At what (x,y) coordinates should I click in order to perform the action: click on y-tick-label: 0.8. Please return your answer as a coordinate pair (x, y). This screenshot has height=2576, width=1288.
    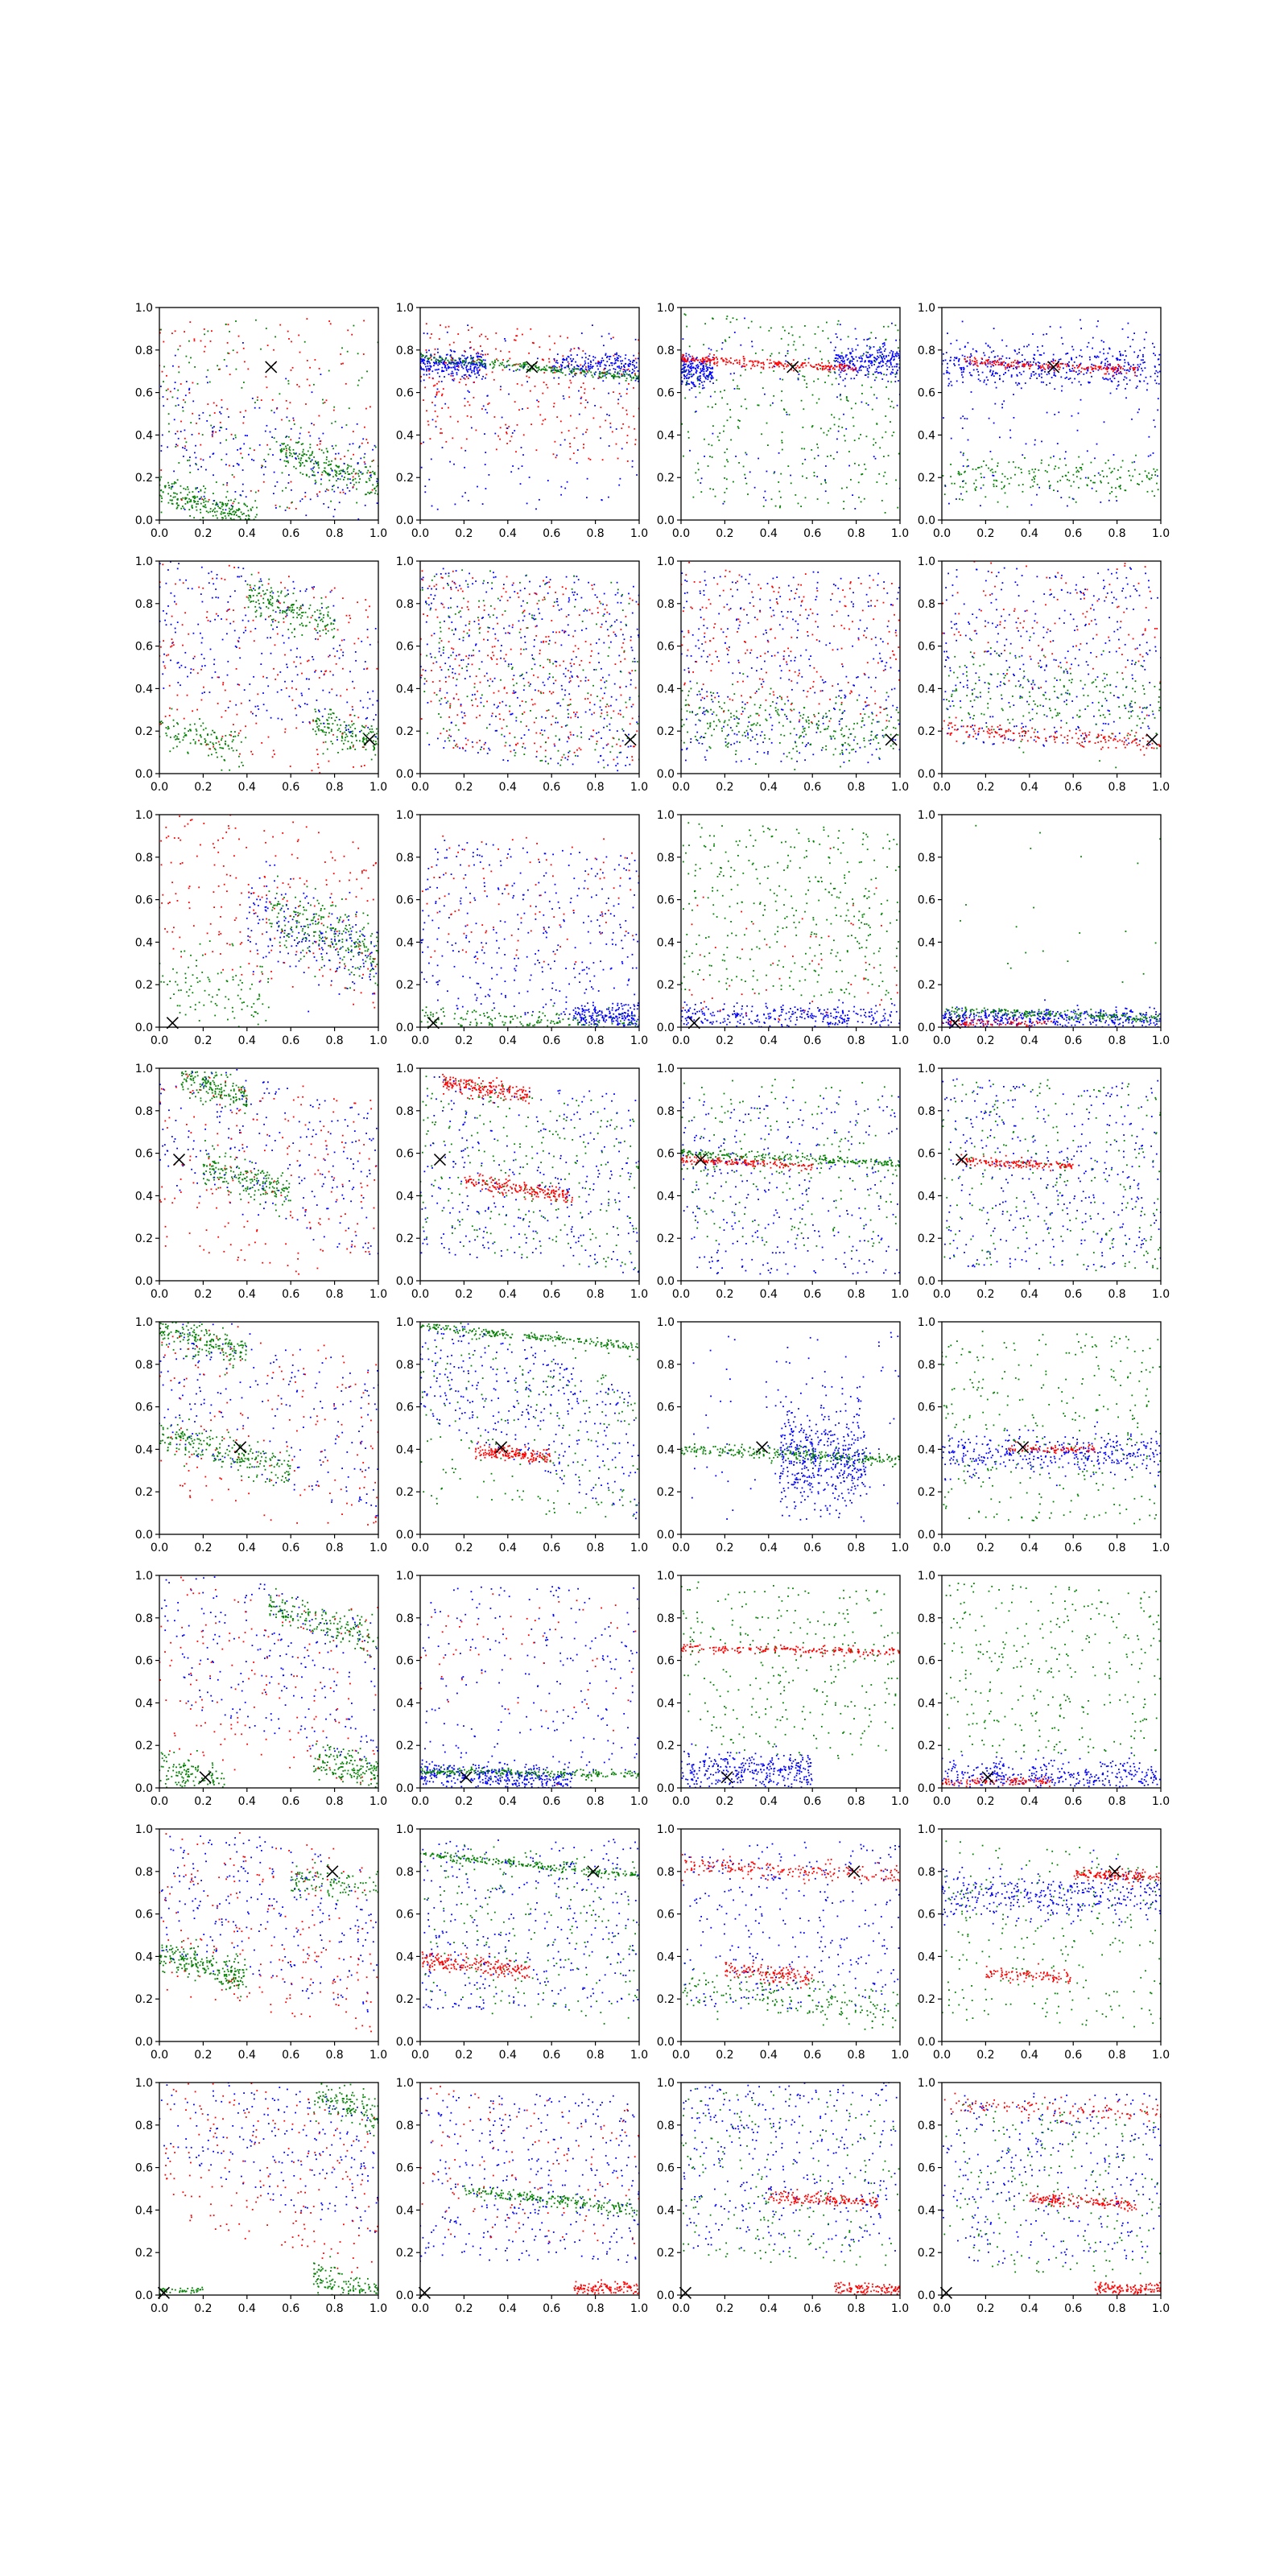
    Looking at the image, I should click on (926, 351).